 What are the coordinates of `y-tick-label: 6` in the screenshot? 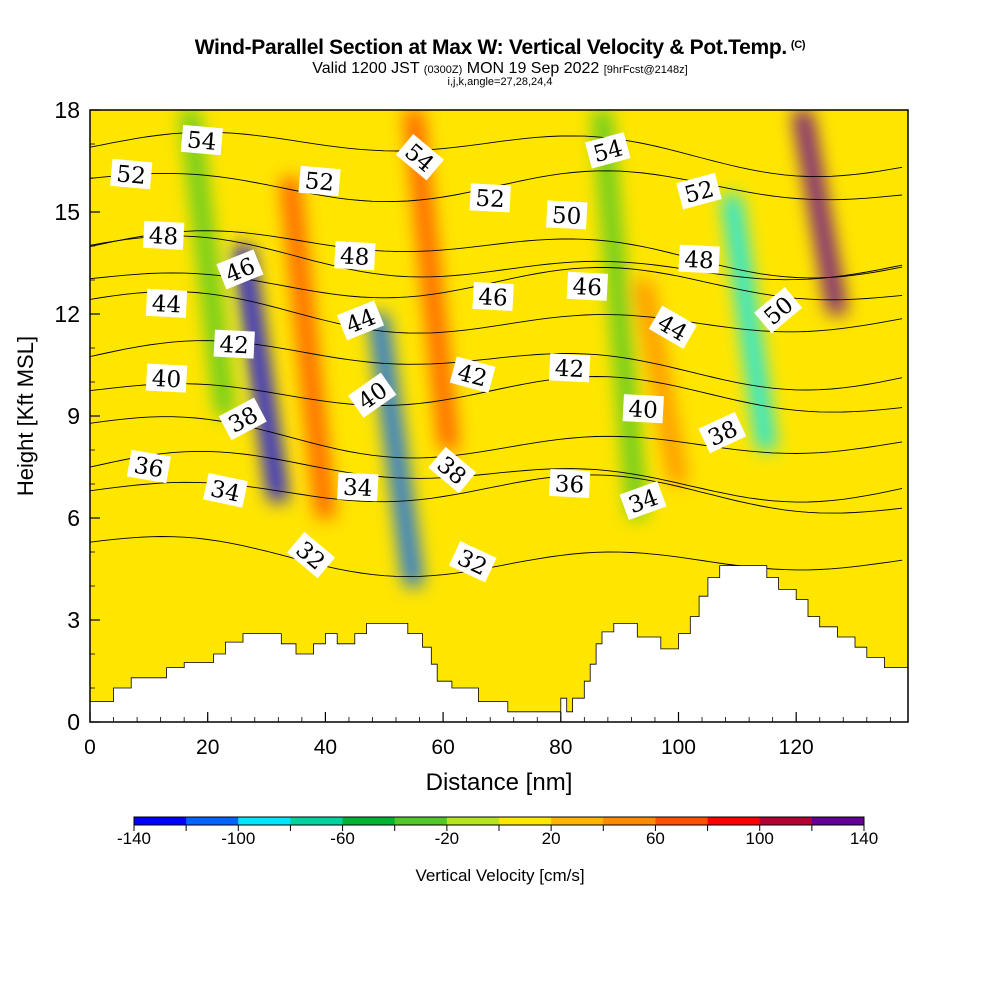 It's located at (73, 518).